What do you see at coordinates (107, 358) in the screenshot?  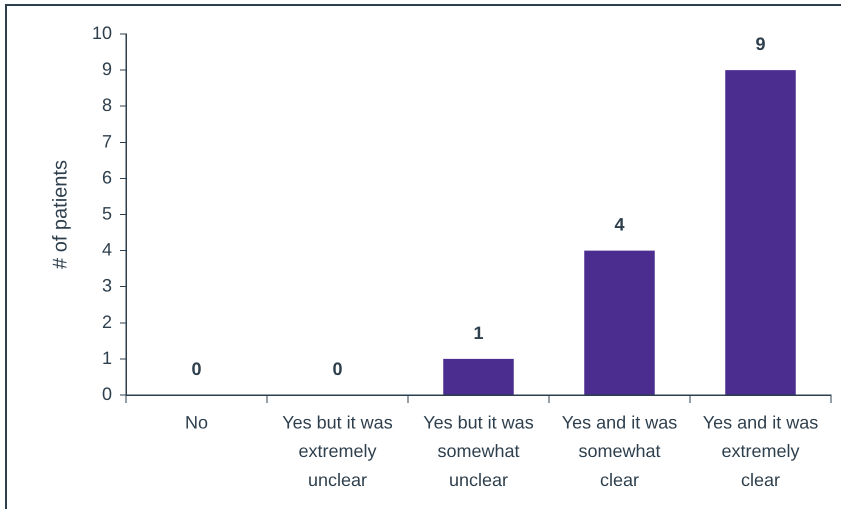 I see `y-tick-label: 1` at bounding box center [107, 358].